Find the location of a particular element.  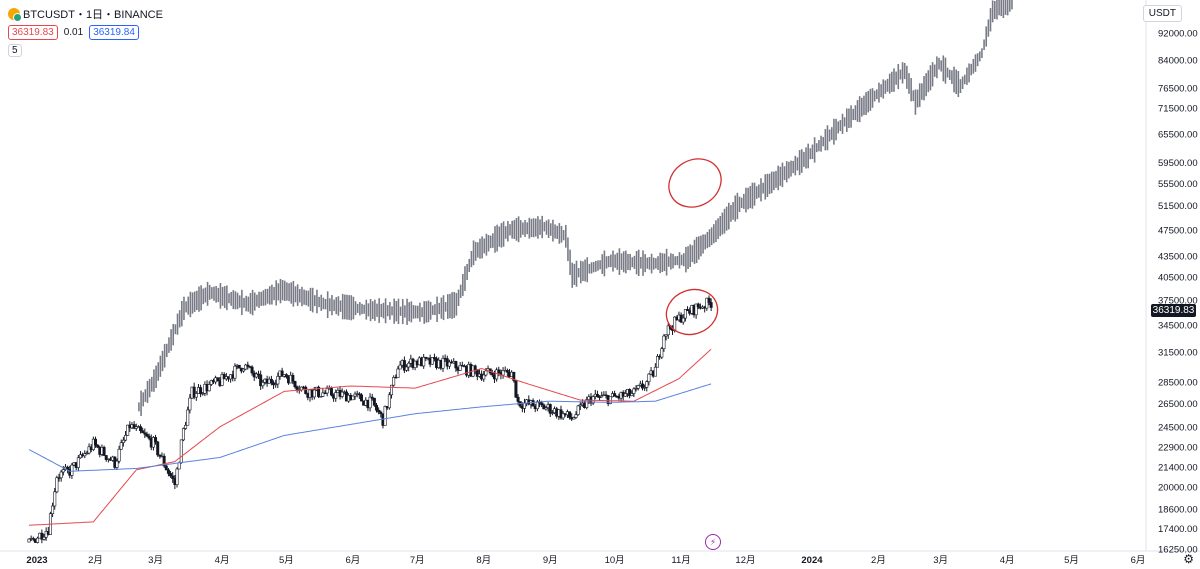

symbol-legend: BTCUSDT・1日・BINANCE is located at coordinates (85, 14).